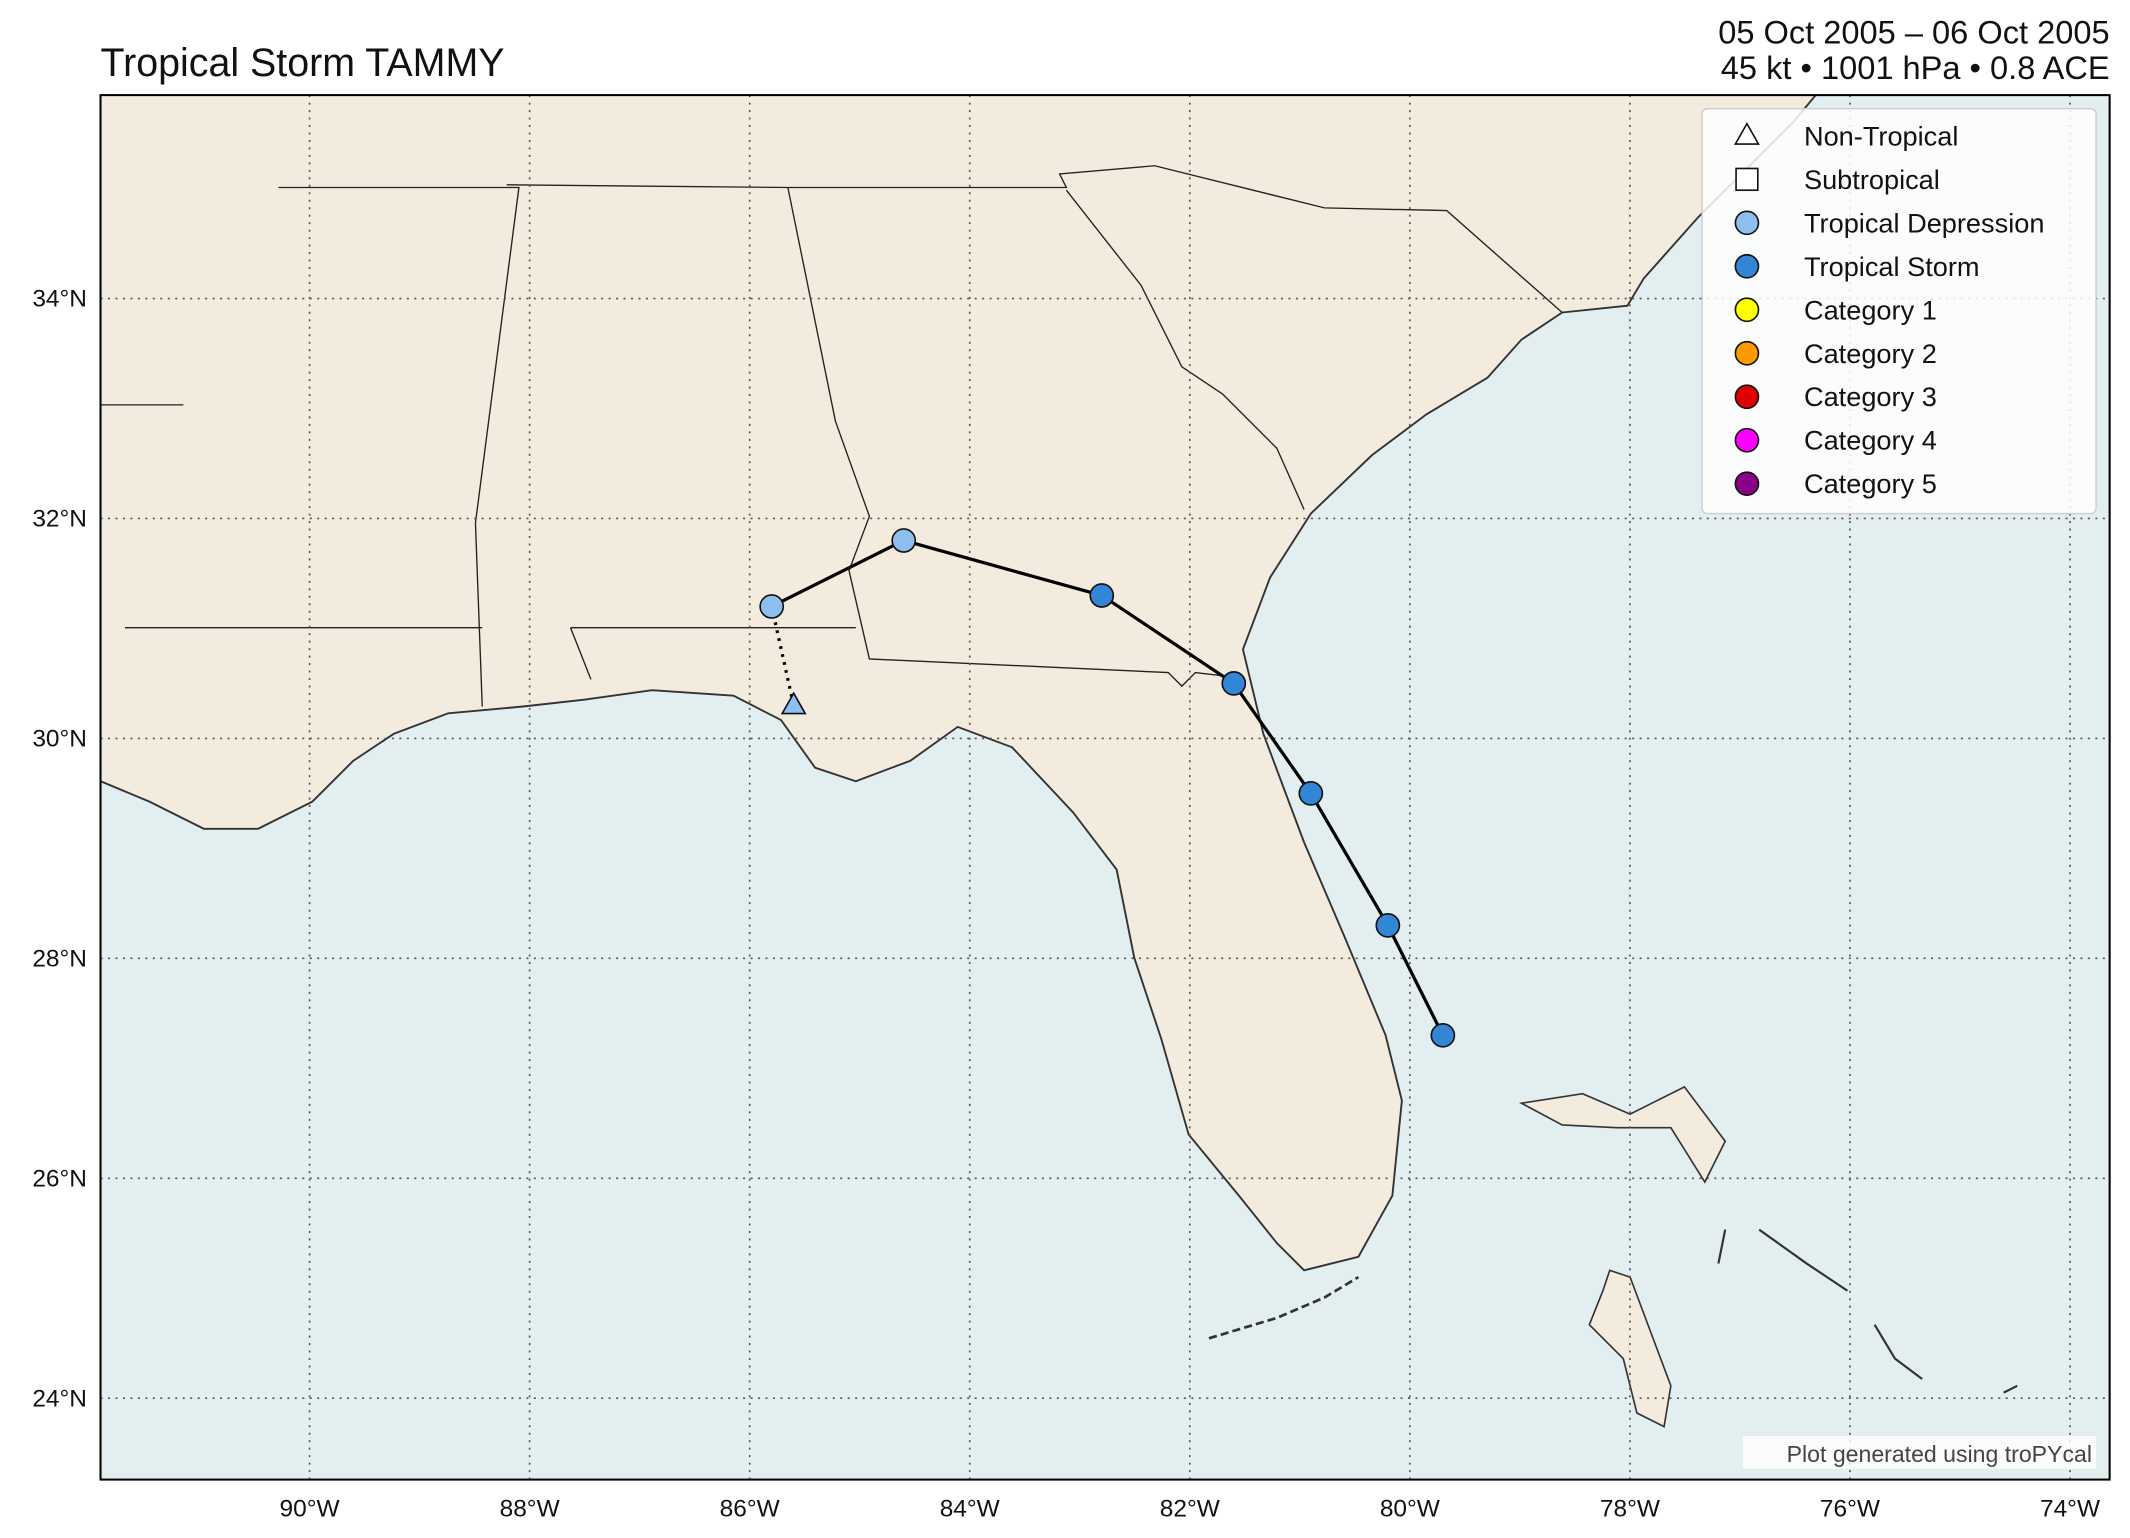 This screenshot has height=1538, width=2130. What do you see at coordinates (530, 1508) in the screenshot?
I see `x-tick-label: 88°W` at bounding box center [530, 1508].